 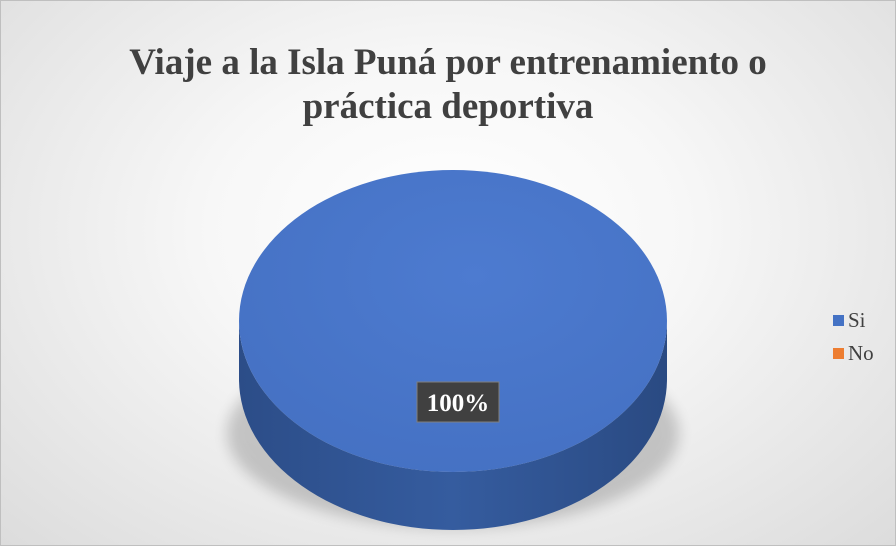 I want to click on legend-swatch-si, so click(x=838, y=320).